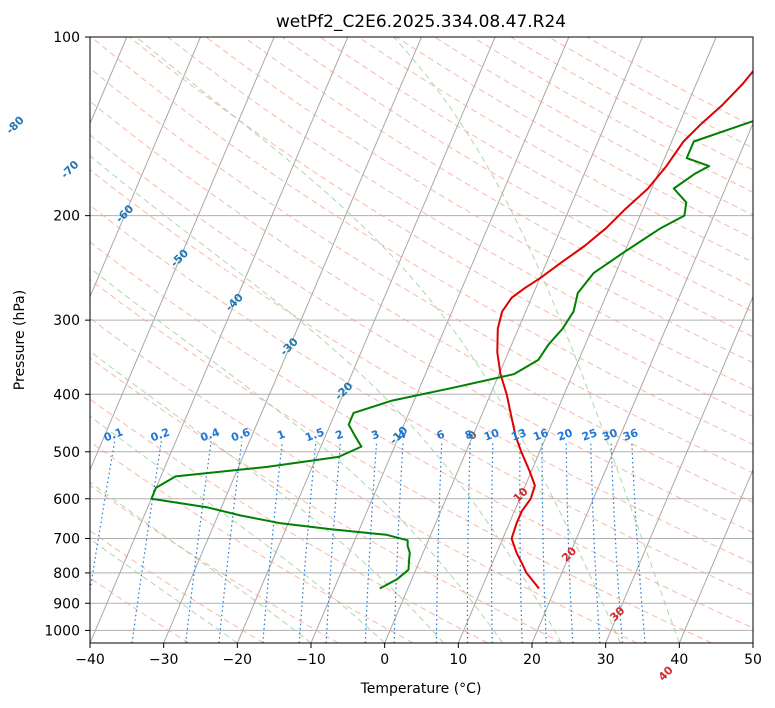 The width and height of the screenshot is (775, 708). I want to click on chart-title: wetPf2_C2E6.2025.334.08.47.R24, so click(421, 22).